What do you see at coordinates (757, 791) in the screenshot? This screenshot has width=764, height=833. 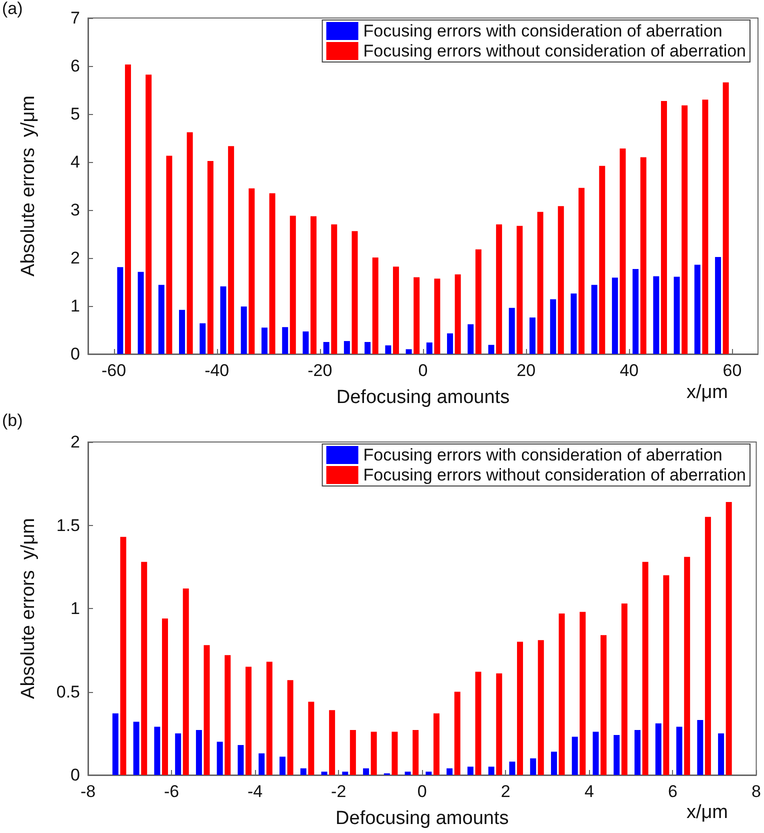 I see `x-tick-label: 8` at bounding box center [757, 791].